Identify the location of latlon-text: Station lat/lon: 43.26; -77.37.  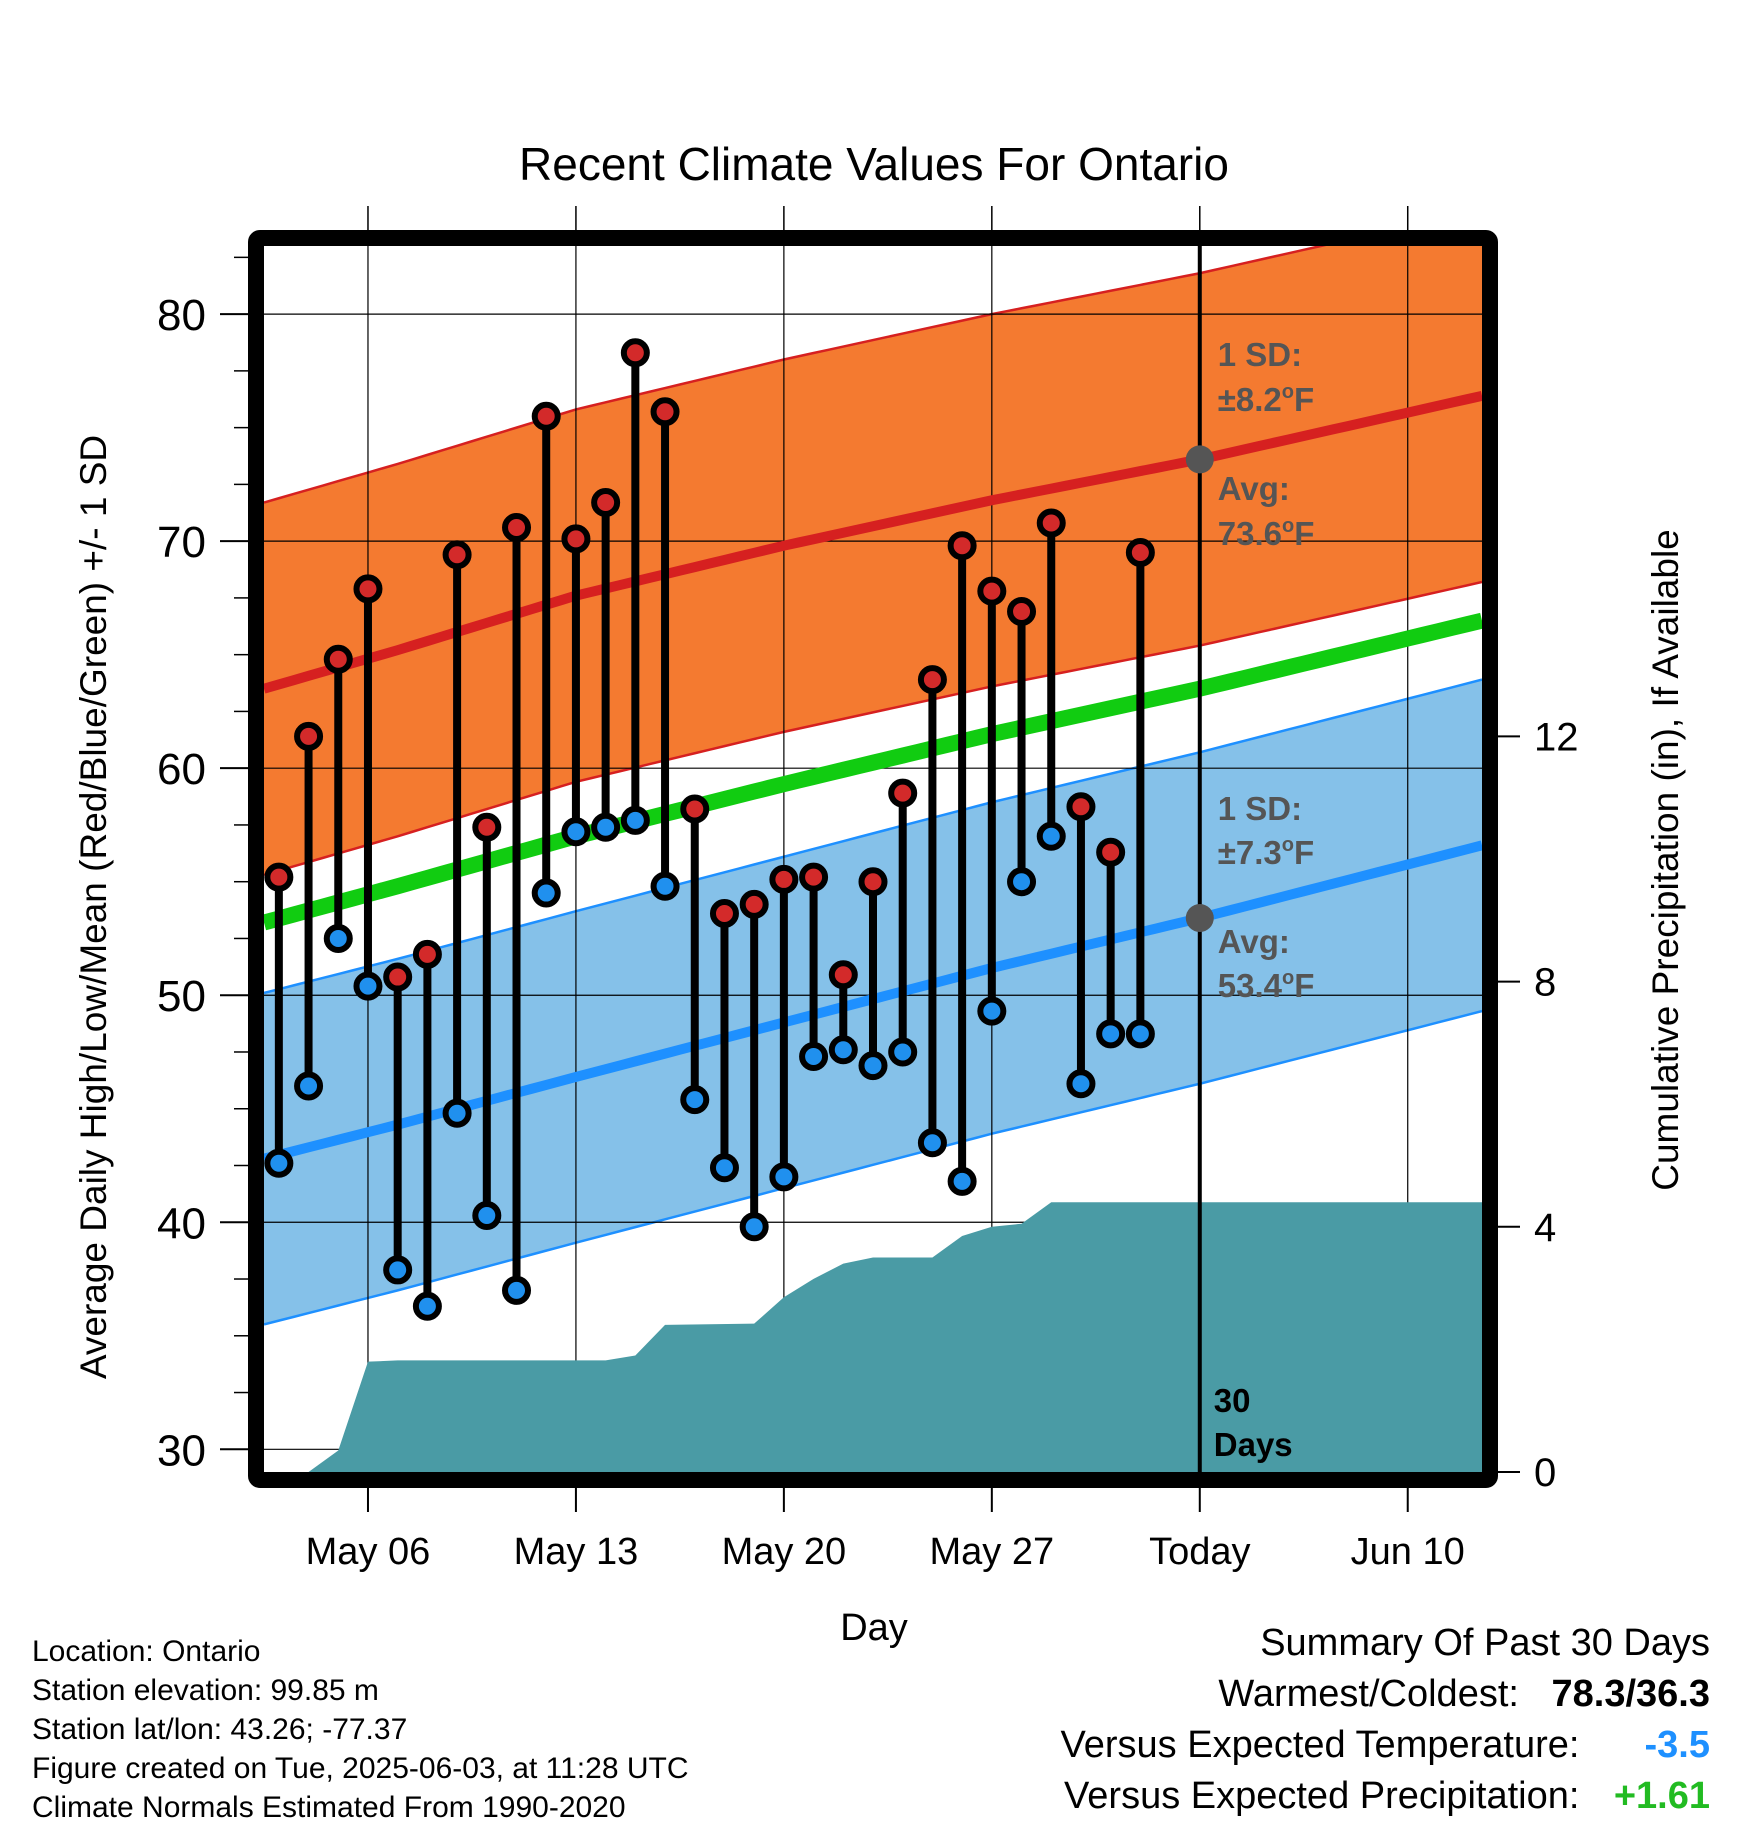
(220, 1729).